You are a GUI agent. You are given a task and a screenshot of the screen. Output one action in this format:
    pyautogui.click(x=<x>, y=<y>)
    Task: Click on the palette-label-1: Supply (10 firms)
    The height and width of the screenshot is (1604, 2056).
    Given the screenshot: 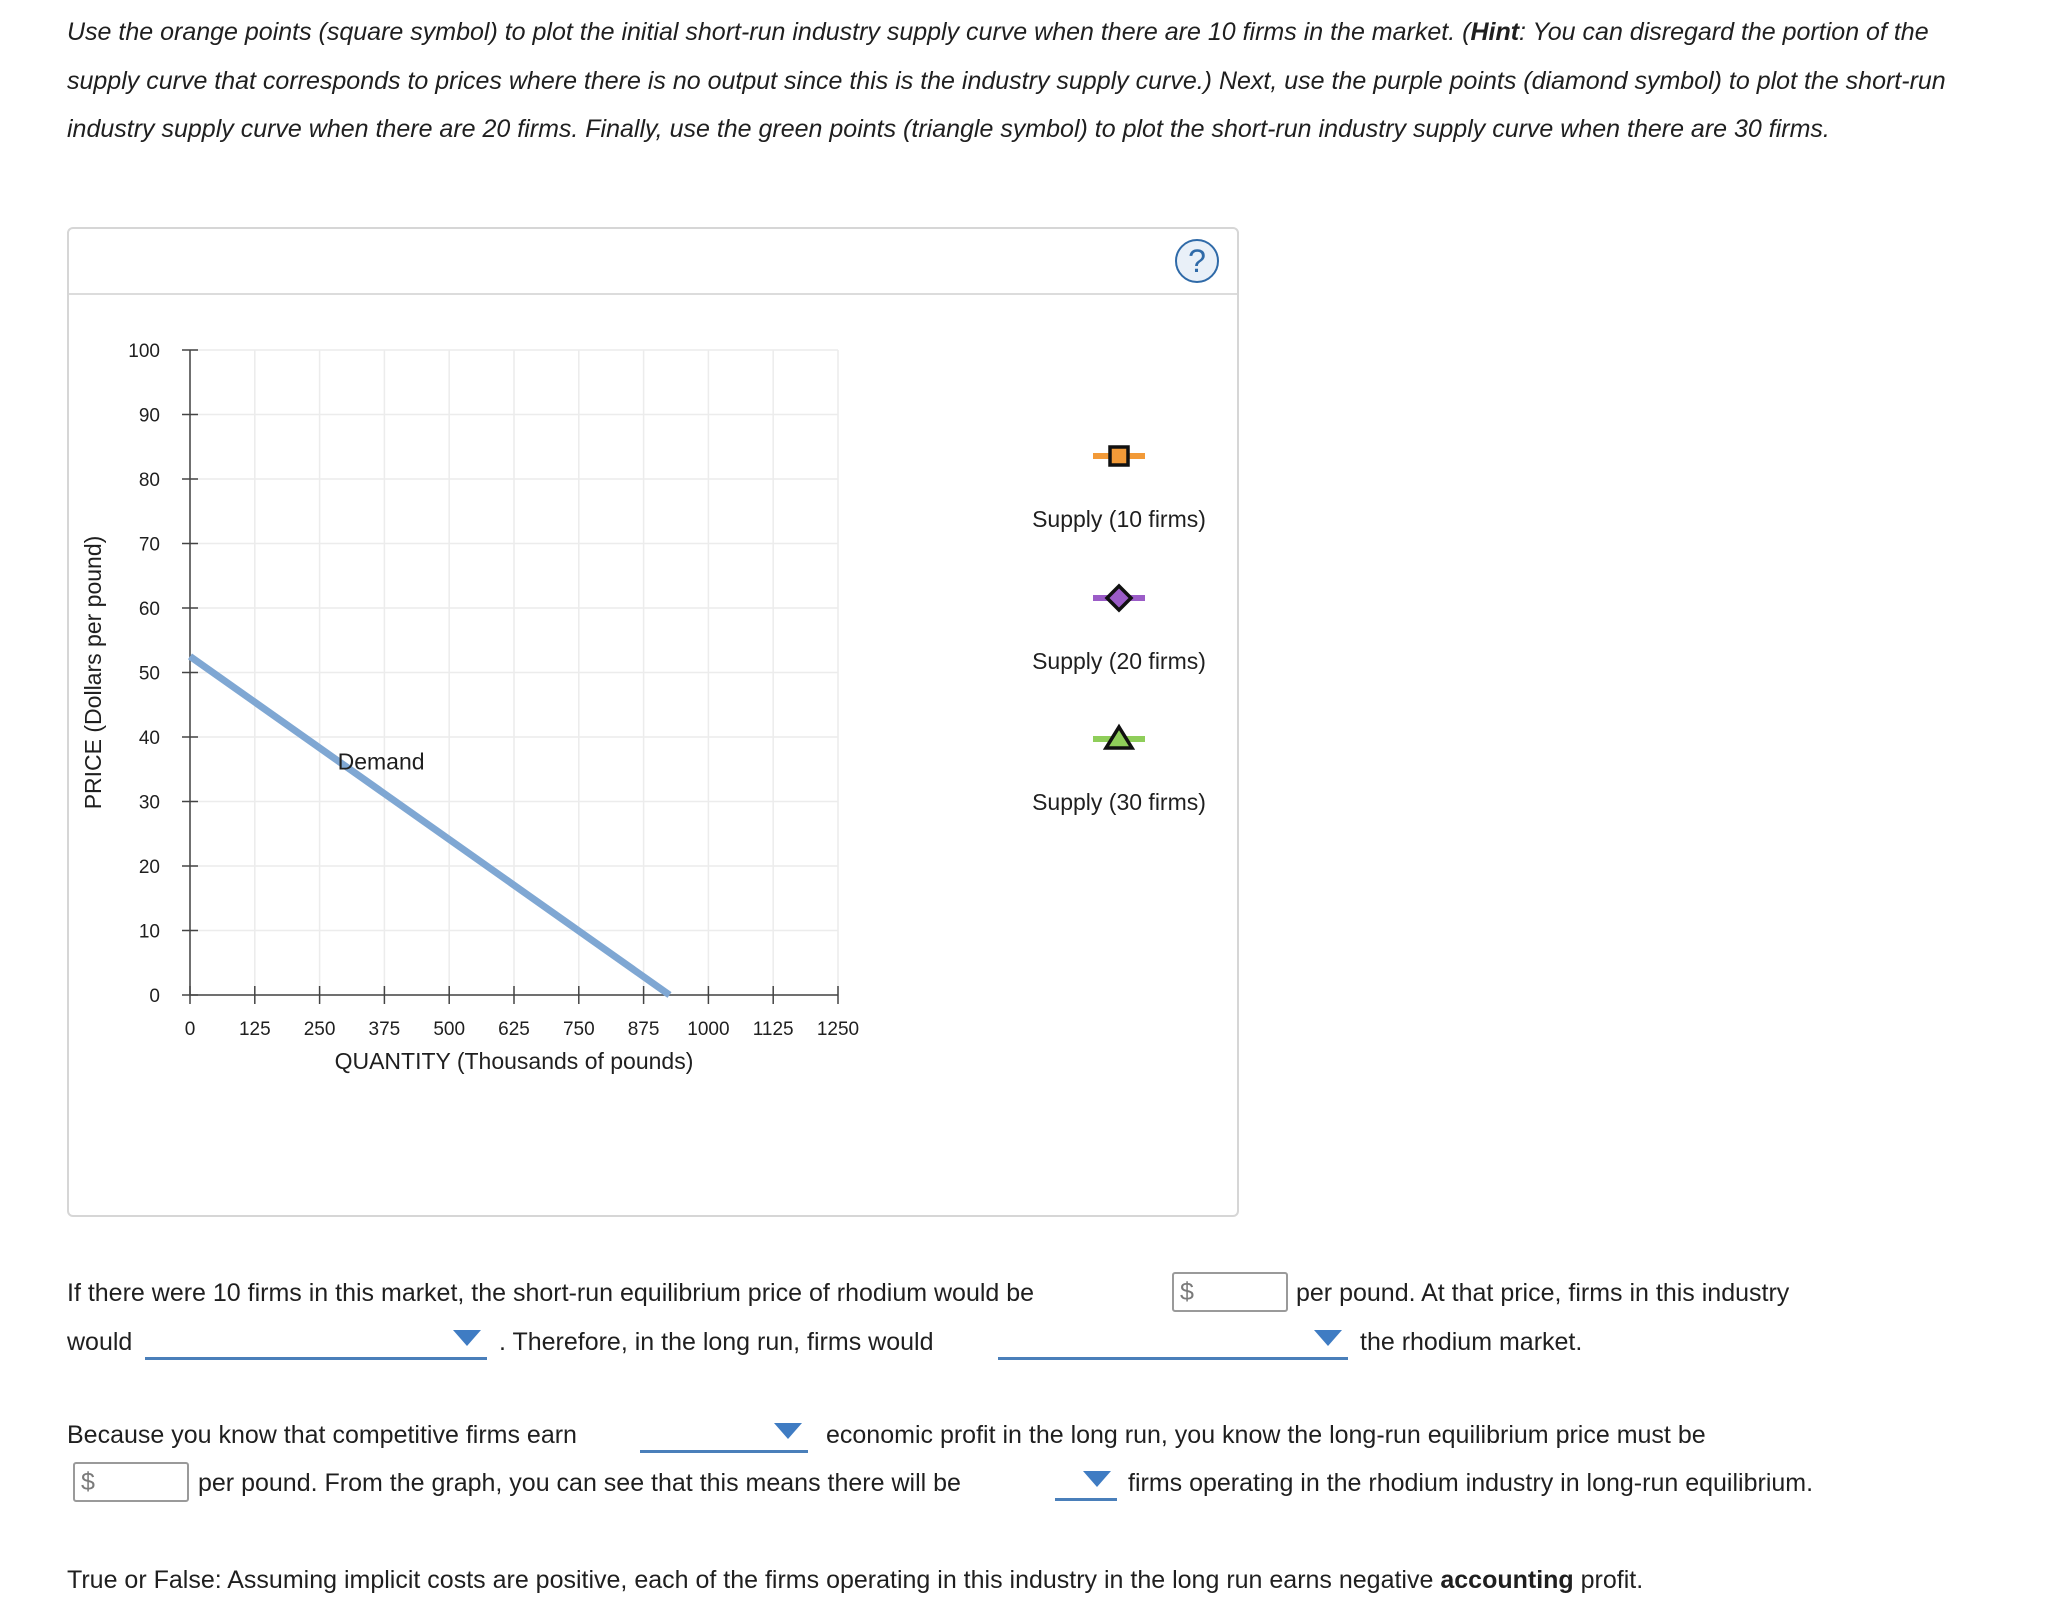 What is the action you would take?
    pyautogui.click(x=1119, y=519)
    